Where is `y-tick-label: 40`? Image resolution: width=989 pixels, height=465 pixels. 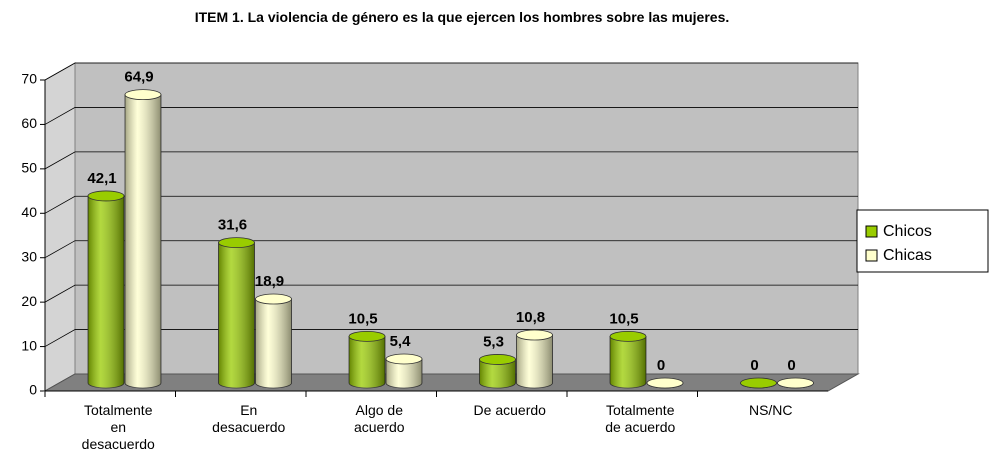
y-tick-label: 40 is located at coordinates (29, 212).